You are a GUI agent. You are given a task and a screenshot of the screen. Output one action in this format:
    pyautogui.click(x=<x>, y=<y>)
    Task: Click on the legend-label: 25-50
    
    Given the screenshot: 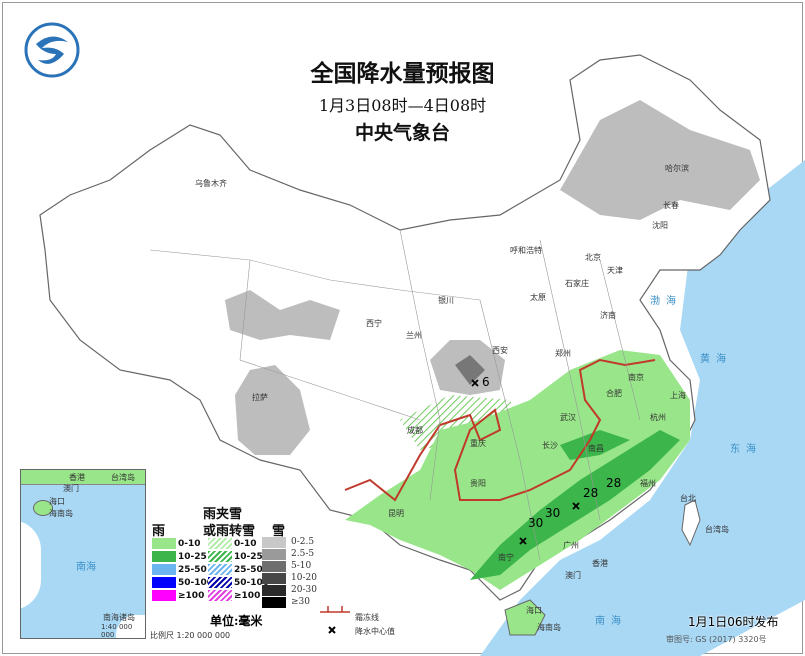 What is the action you would take?
    pyautogui.click(x=192, y=570)
    